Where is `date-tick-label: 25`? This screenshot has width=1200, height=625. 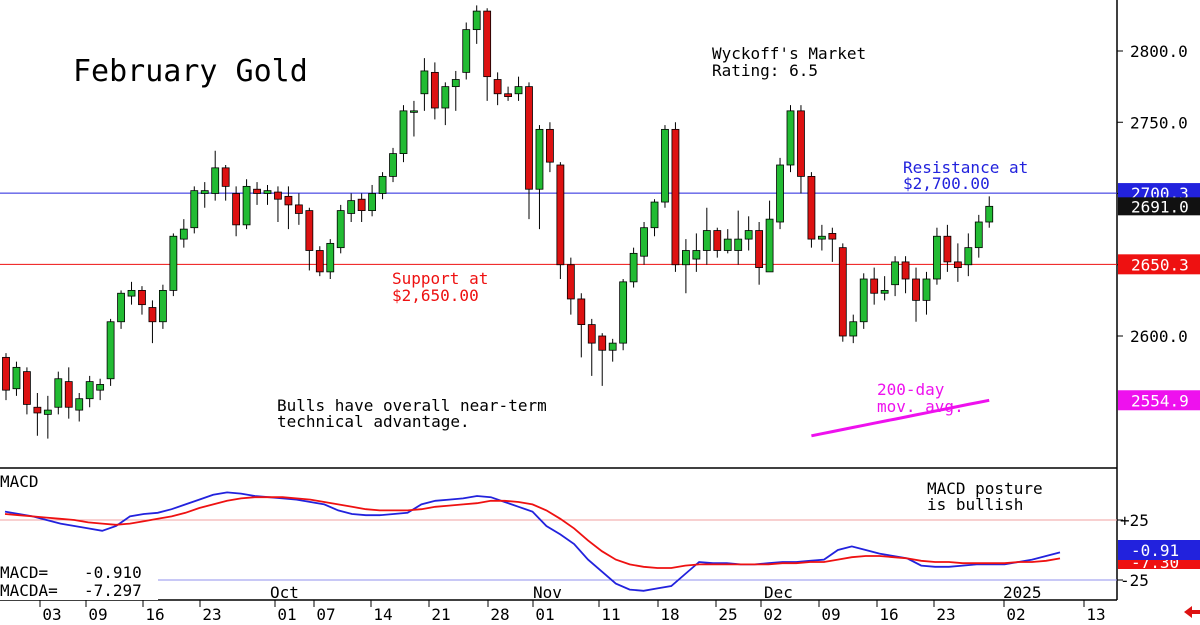 date-tick-label: 25 is located at coordinates (727, 614).